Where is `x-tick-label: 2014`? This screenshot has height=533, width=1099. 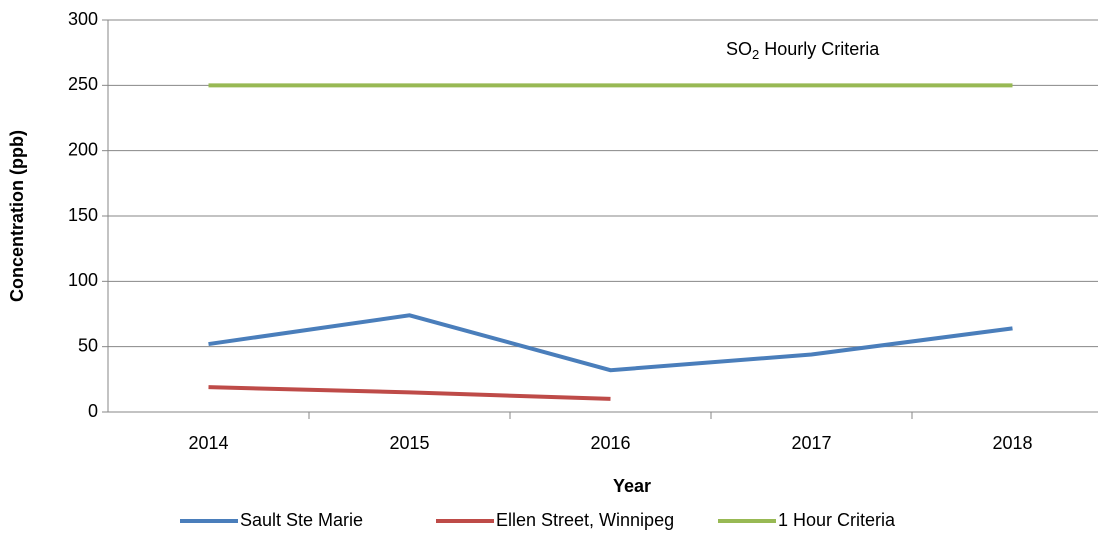 x-tick-label: 2014 is located at coordinates (208, 443).